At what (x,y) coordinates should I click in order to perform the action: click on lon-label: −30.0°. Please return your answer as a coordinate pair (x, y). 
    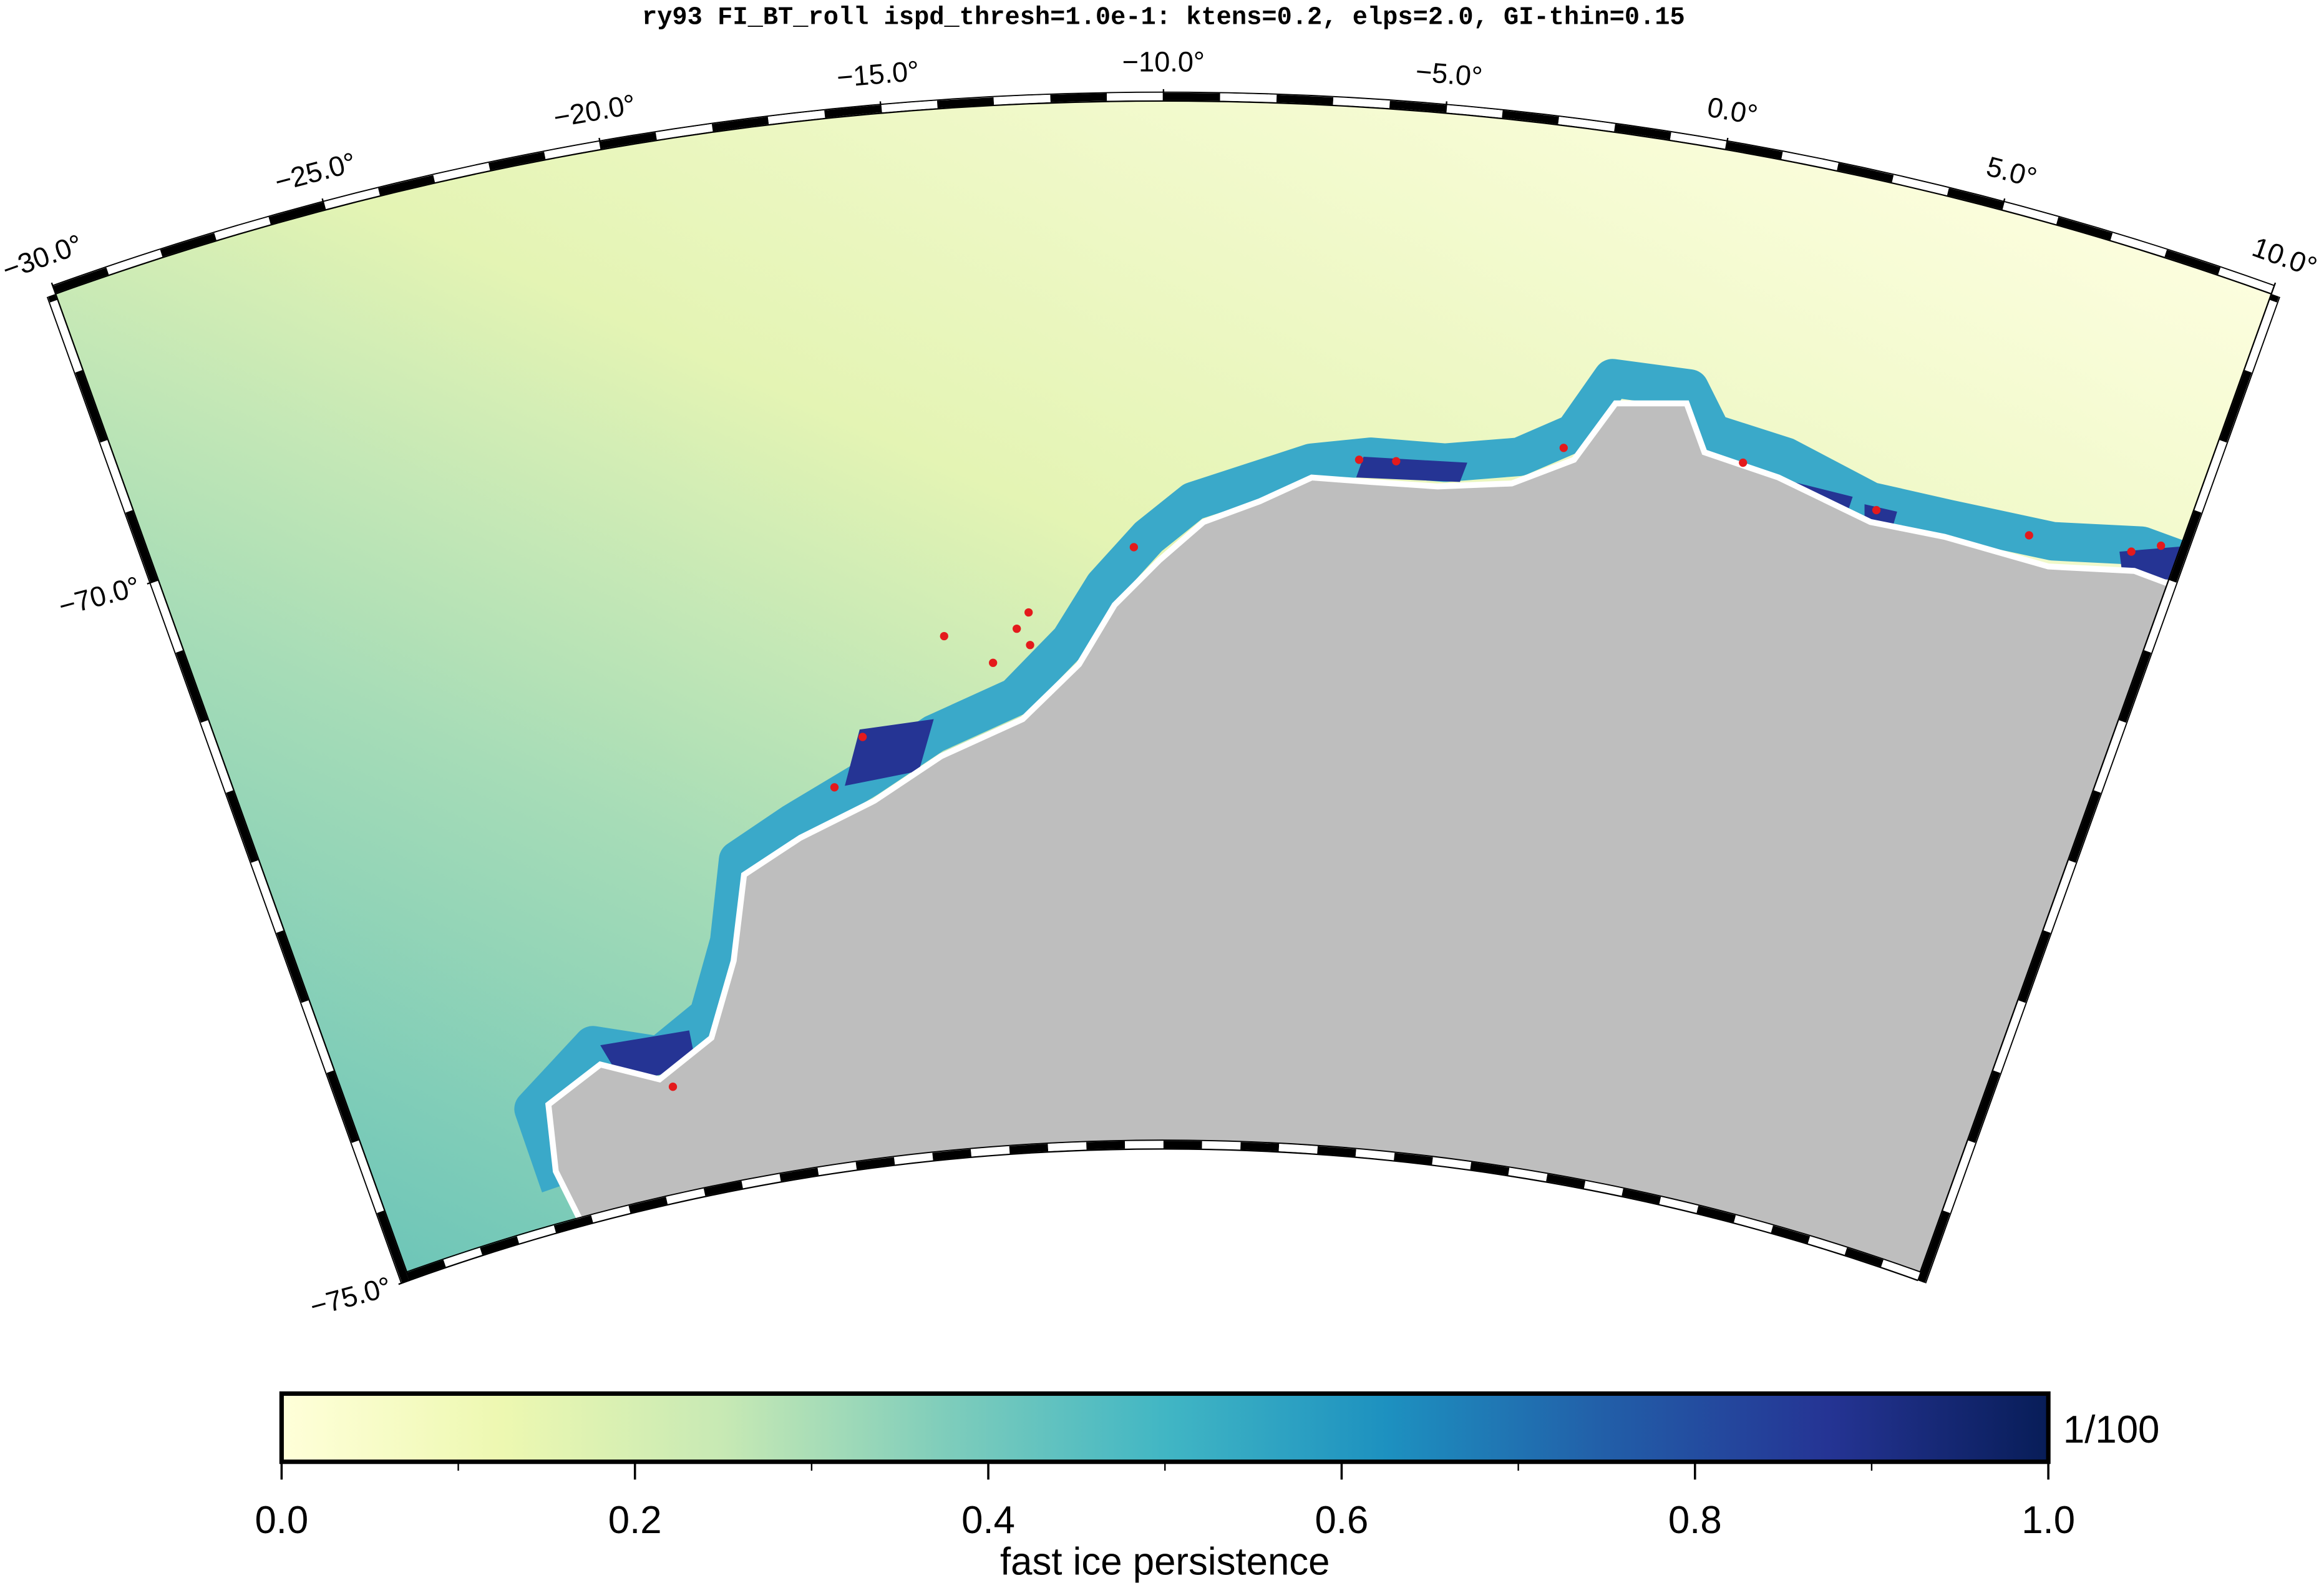
    Looking at the image, I should click on (43, 257).